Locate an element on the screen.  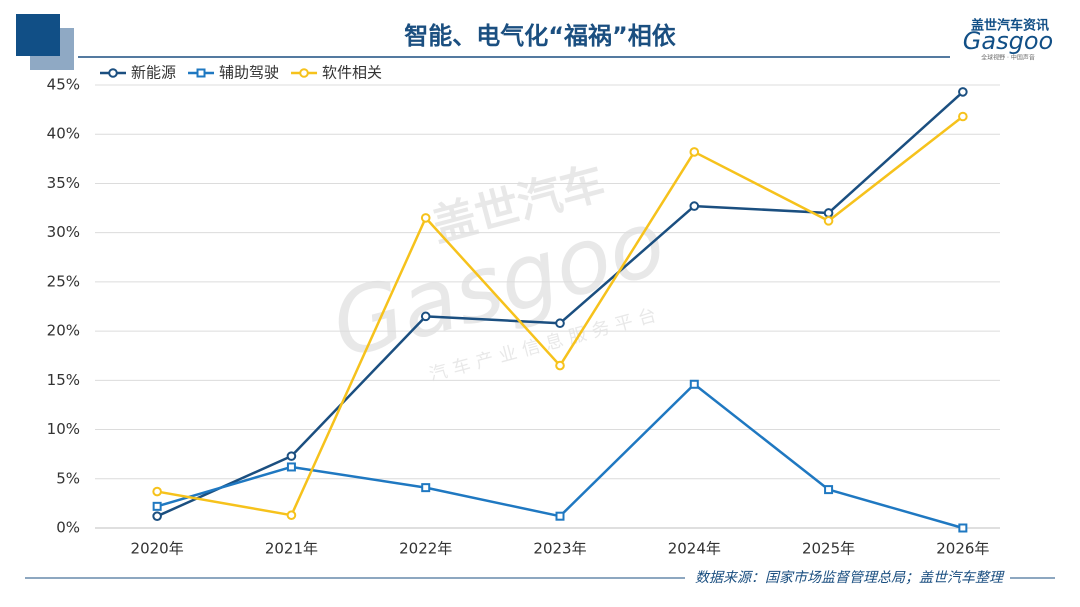
logo-name: Gasgoo is located at coordinates (1008, 41).